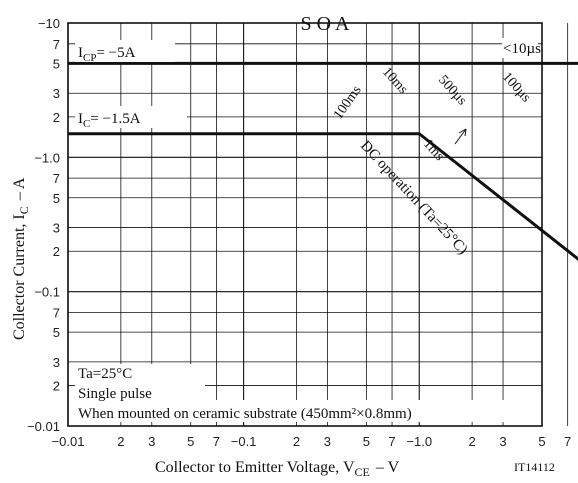 The height and width of the screenshot is (483, 578). I want to click on label-1ms: 1ms, so click(433, 150).